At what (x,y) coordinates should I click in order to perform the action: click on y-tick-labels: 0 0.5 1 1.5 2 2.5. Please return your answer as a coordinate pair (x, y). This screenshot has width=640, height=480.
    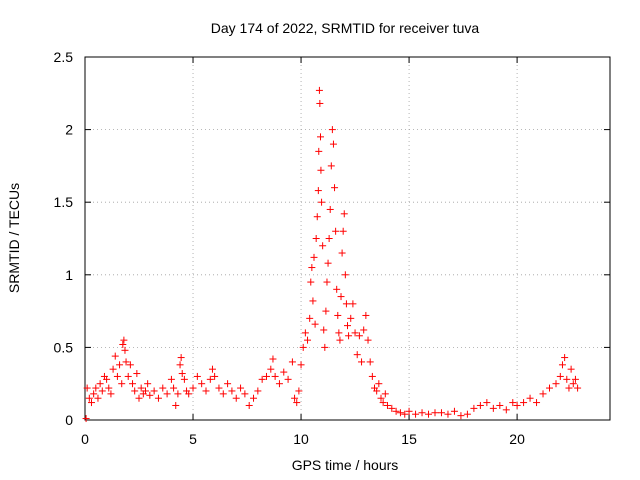
    Looking at the image, I should click on (64, 238).